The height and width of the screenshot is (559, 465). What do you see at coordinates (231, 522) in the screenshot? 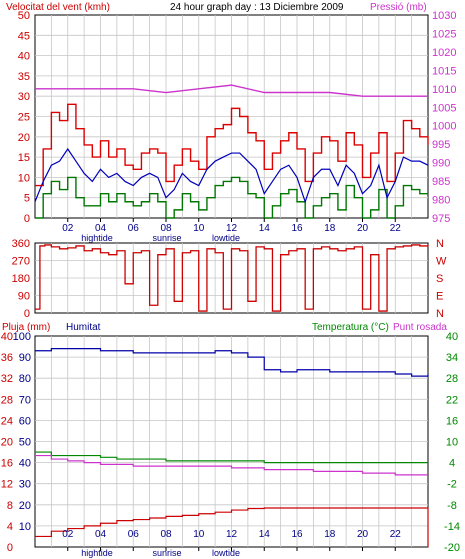
I see `climate-series-plujamm` at bounding box center [231, 522].